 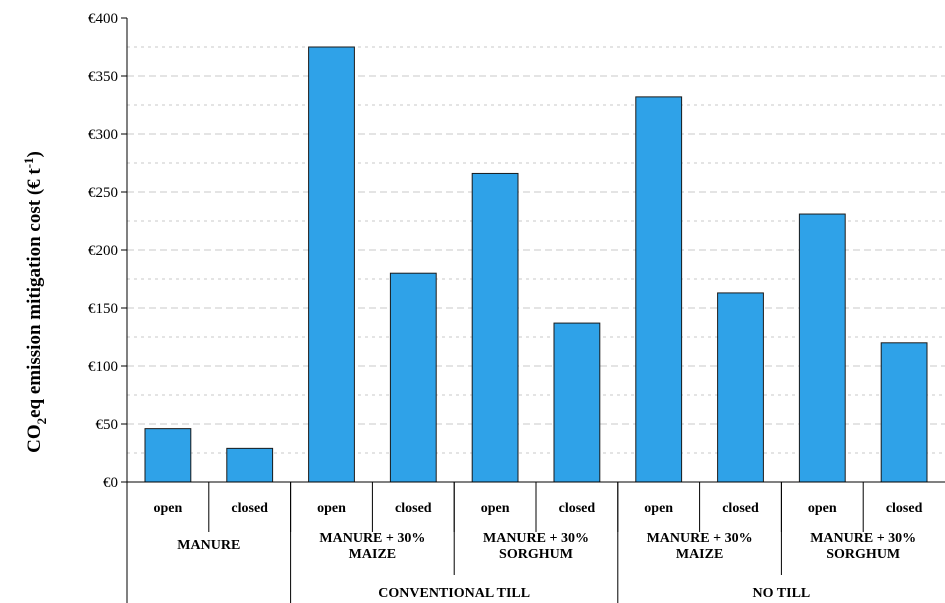 I want to click on y-tick-labels: €0 €50 €100 €150 €200 €250 €300 €350 €400, so click(x=103, y=251).